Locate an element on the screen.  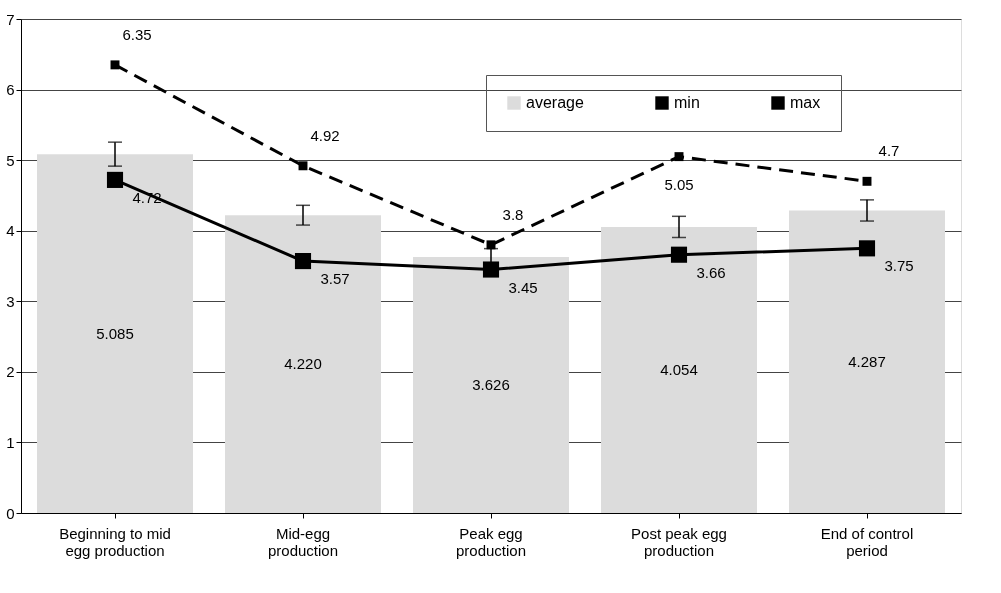
y-tick-label: 1 is located at coordinates (10, 442).